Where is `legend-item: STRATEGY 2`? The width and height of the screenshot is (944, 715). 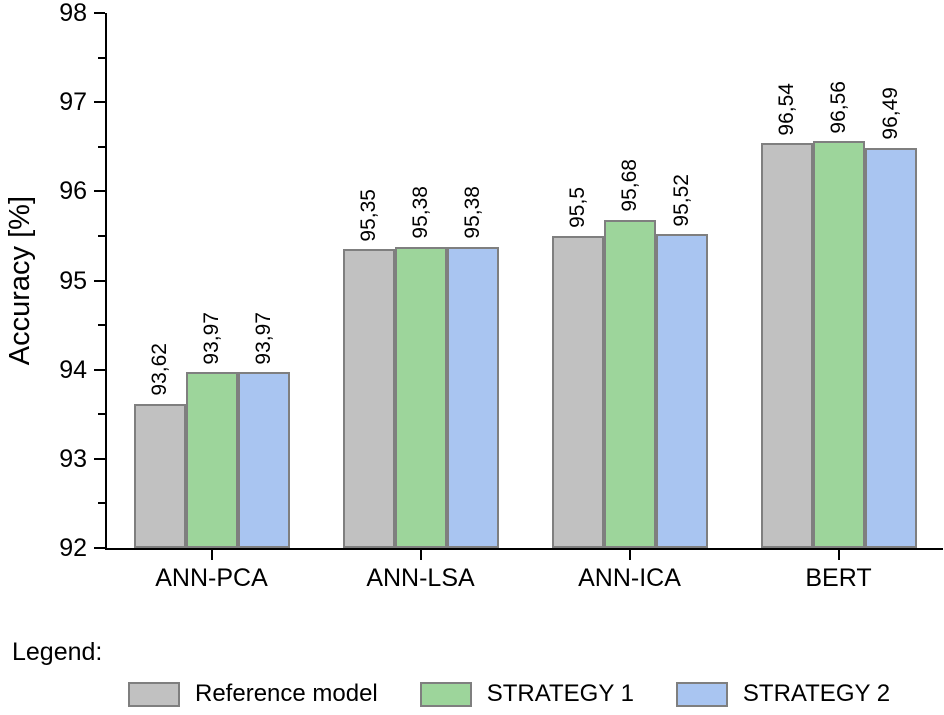 legend-item: STRATEGY 2 is located at coordinates (783, 694).